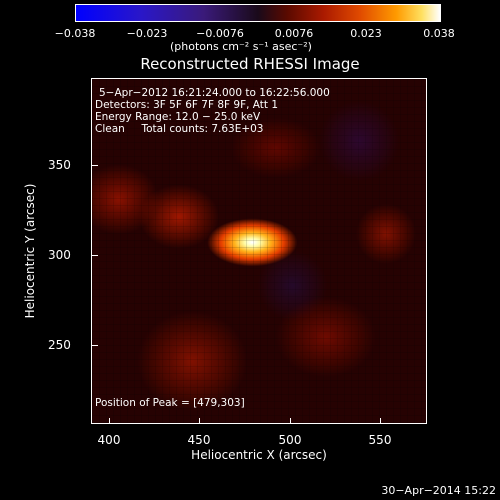 The image size is (500, 500). I want to click on x-tick-label: 550, so click(380, 440).